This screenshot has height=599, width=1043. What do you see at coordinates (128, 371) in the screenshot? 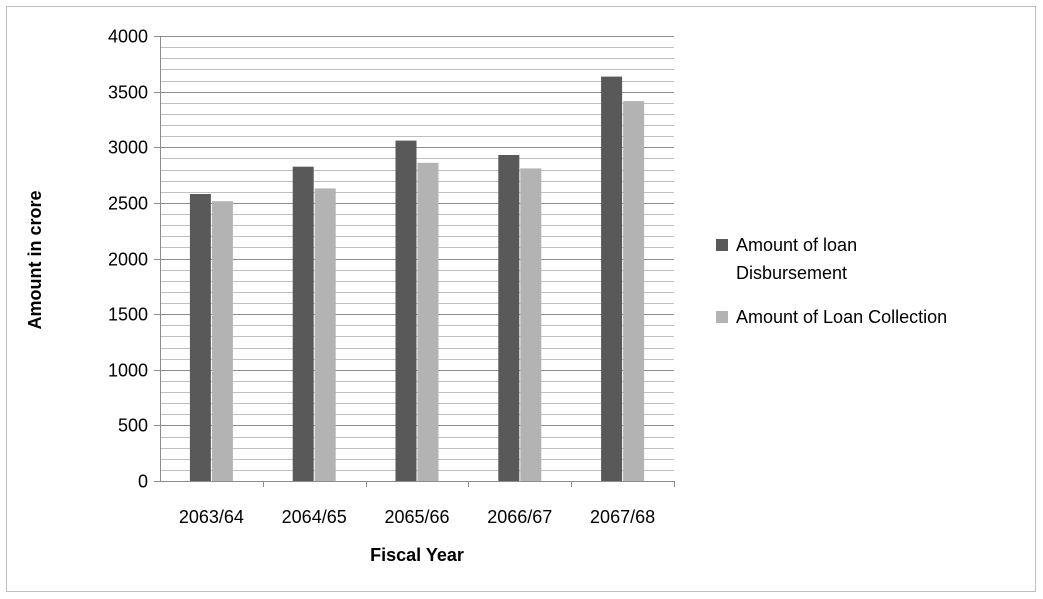
I see `y-tick-label: 1000` at bounding box center [128, 371].